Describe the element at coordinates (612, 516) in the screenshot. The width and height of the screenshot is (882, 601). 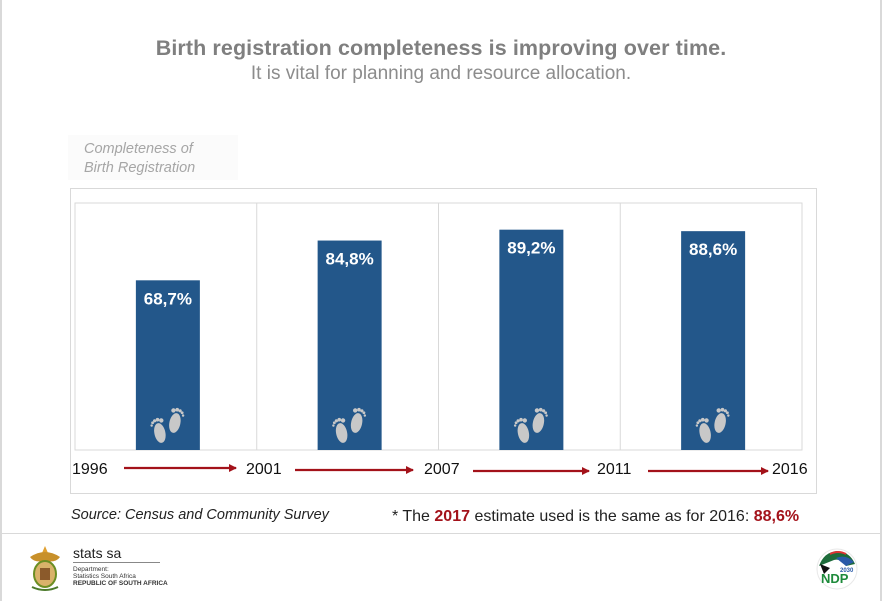
I see `note-middle: estimate used is the same as for 2016:` at that location.